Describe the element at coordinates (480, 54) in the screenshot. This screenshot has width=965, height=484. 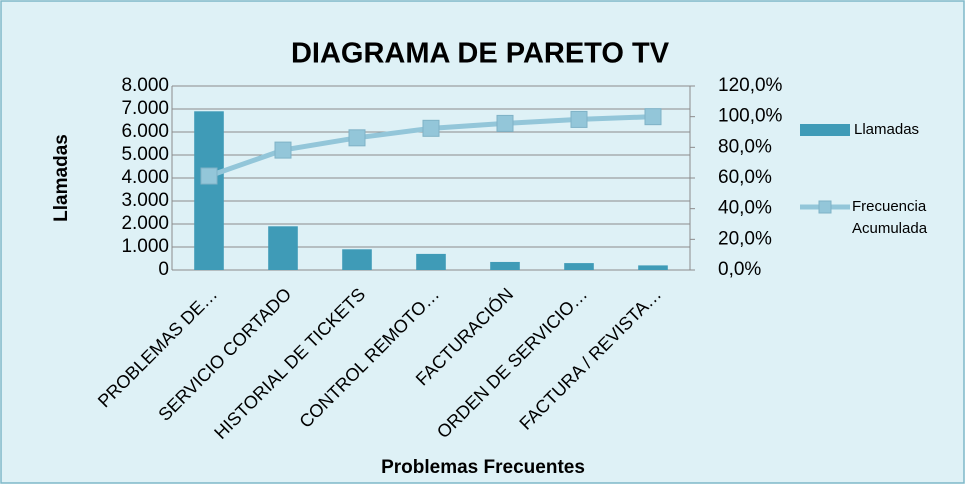
I see `chart-title: DIAGRAMA DE PARETO TV` at that location.